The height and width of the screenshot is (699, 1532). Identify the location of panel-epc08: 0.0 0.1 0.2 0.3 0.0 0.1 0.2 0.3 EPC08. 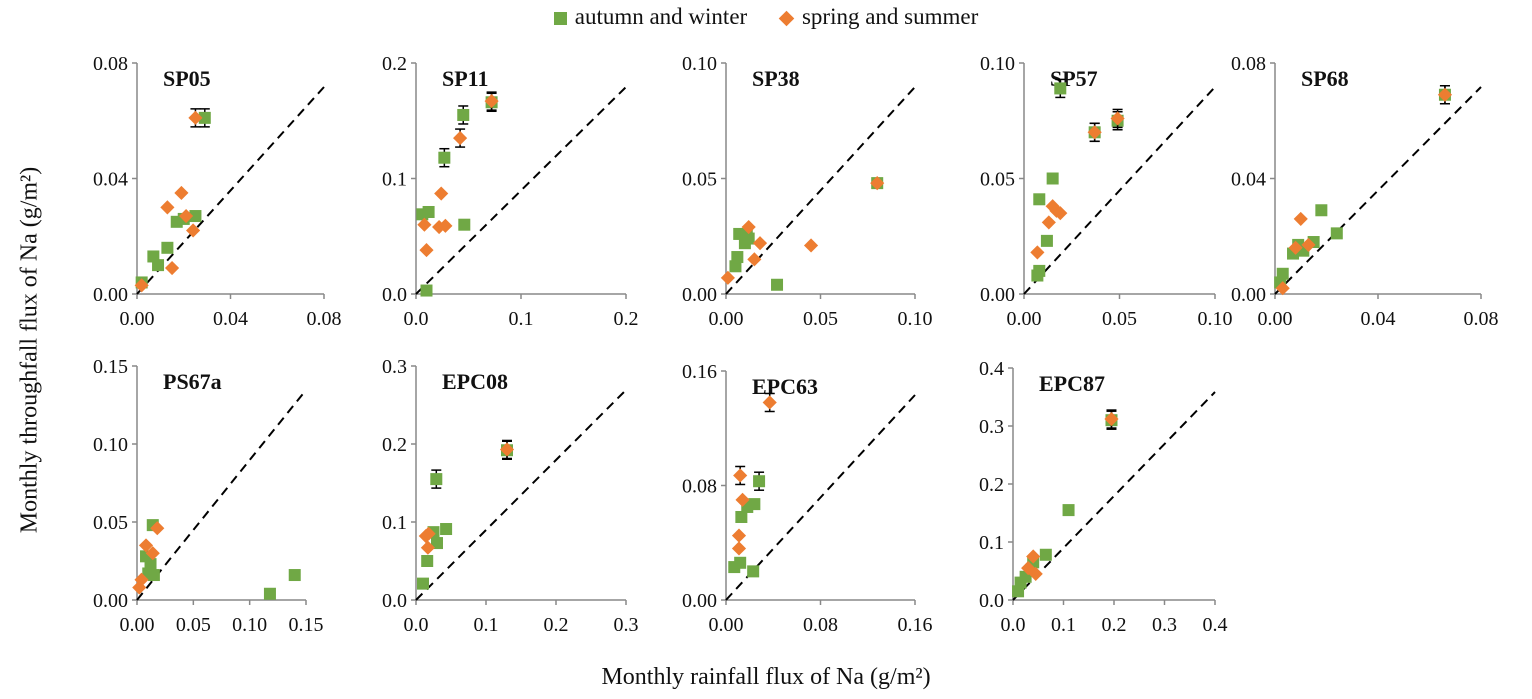
(510, 496).